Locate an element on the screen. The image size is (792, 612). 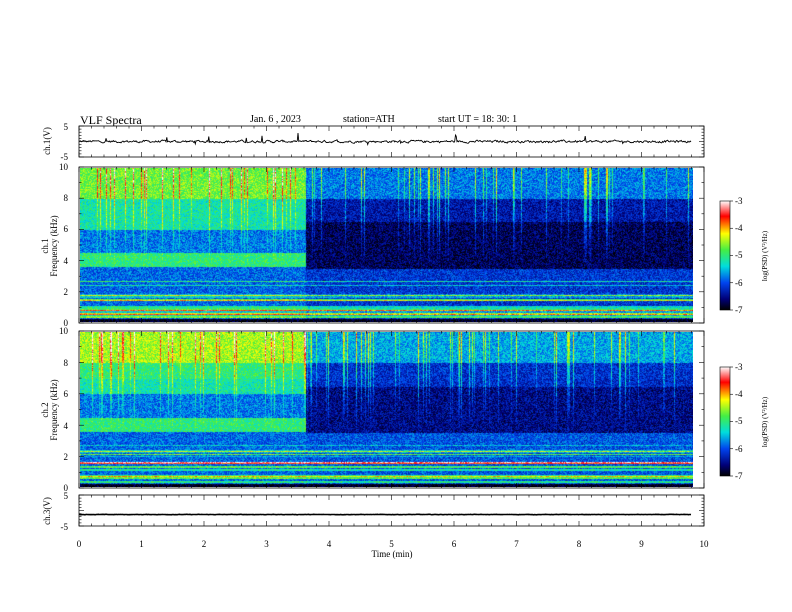
time-axis-tick-label: 6 is located at coordinates (454, 544).